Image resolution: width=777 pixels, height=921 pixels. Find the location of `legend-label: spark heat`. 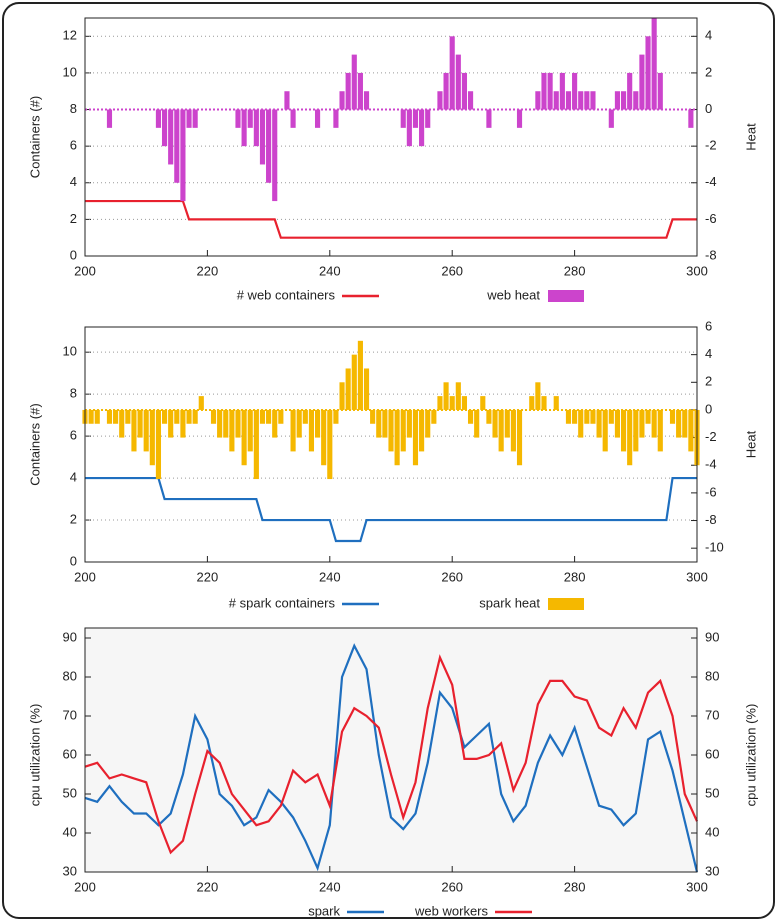

legend-label: spark heat is located at coordinates (509, 602).